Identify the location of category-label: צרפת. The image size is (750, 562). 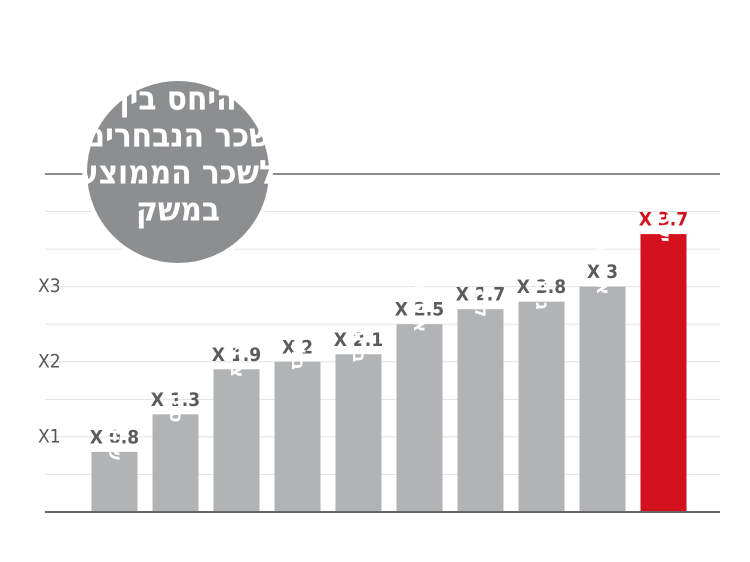
(237, 355).